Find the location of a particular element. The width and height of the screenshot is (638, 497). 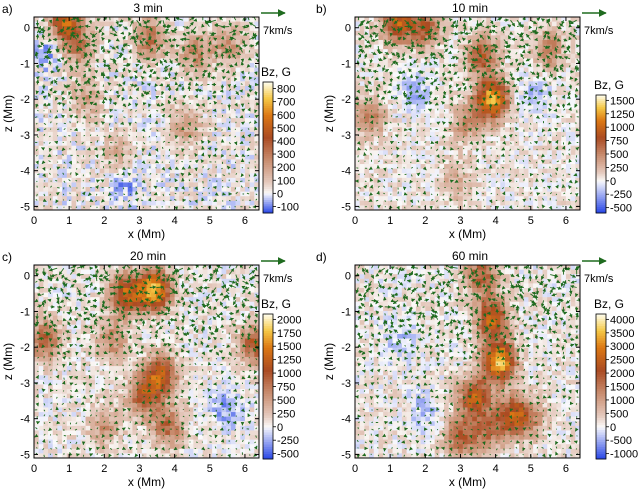

colorbar-tick-label: 300 is located at coordinates (286, 155).